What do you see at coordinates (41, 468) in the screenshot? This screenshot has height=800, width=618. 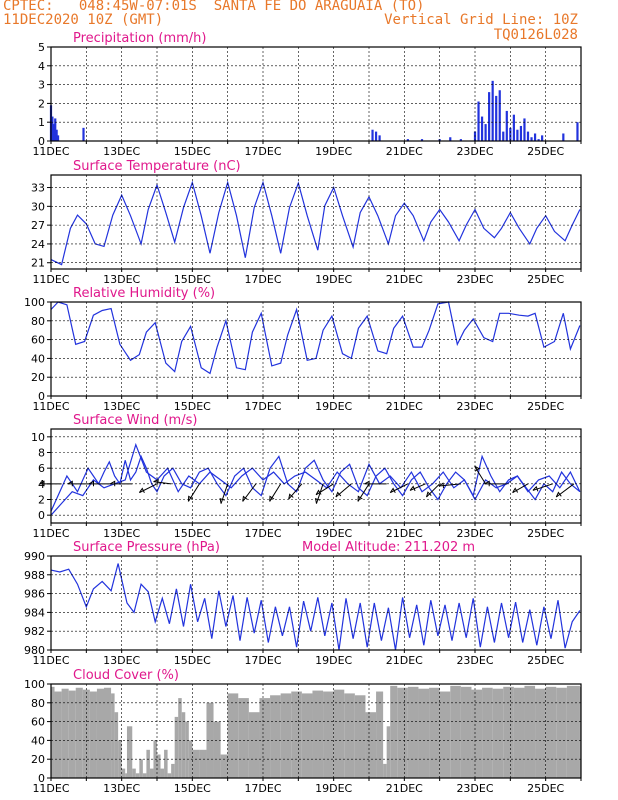 I see `y-tick-label: 6` at bounding box center [41, 468].